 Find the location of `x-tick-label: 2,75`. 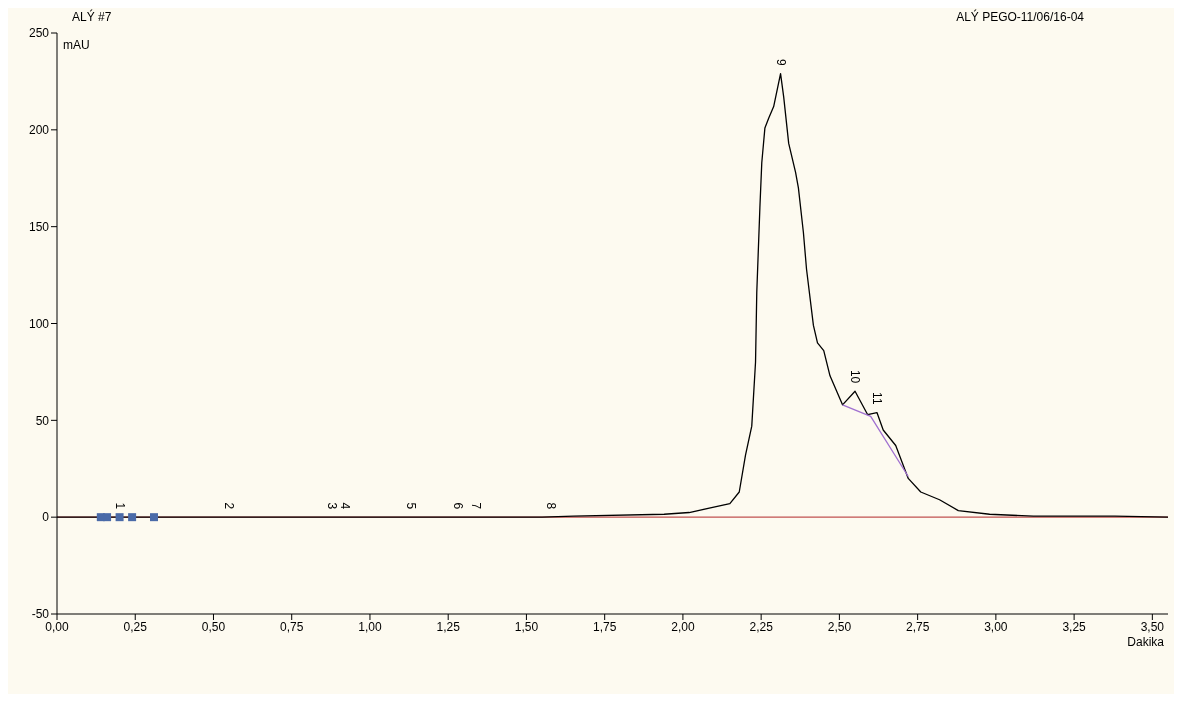

x-tick-label: 2,75 is located at coordinates (917, 626).